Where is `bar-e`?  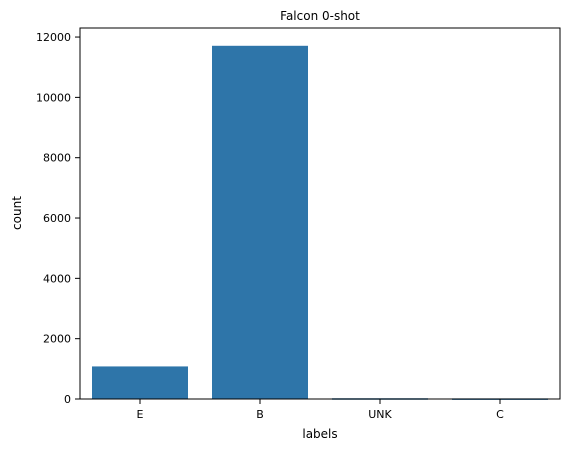
bar-e is located at coordinates (140, 382).